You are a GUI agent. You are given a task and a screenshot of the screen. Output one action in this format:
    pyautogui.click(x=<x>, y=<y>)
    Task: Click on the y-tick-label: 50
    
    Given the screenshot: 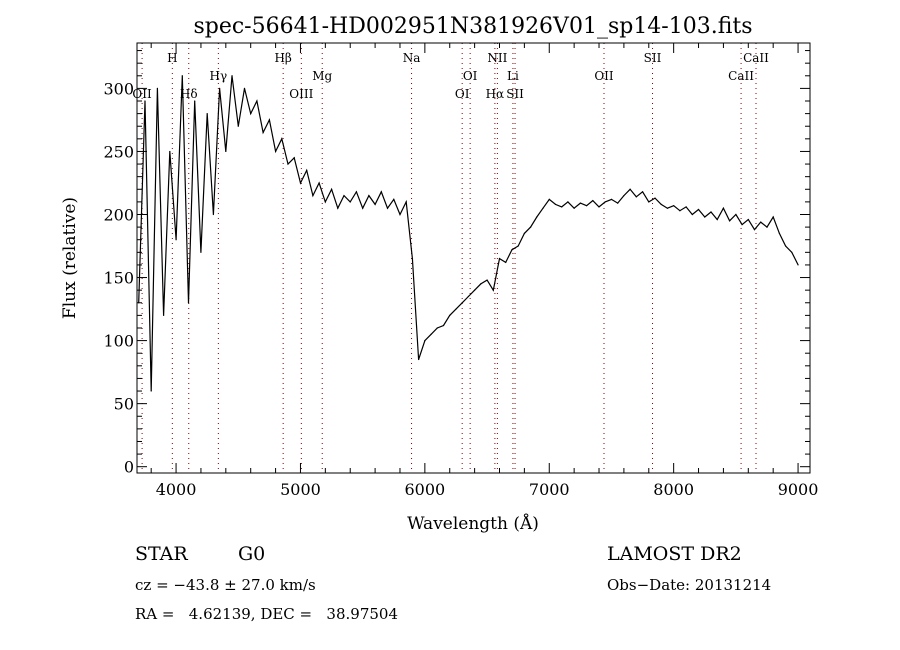 What is the action you would take?
    pyautogui.click(x=124, y=404)
    